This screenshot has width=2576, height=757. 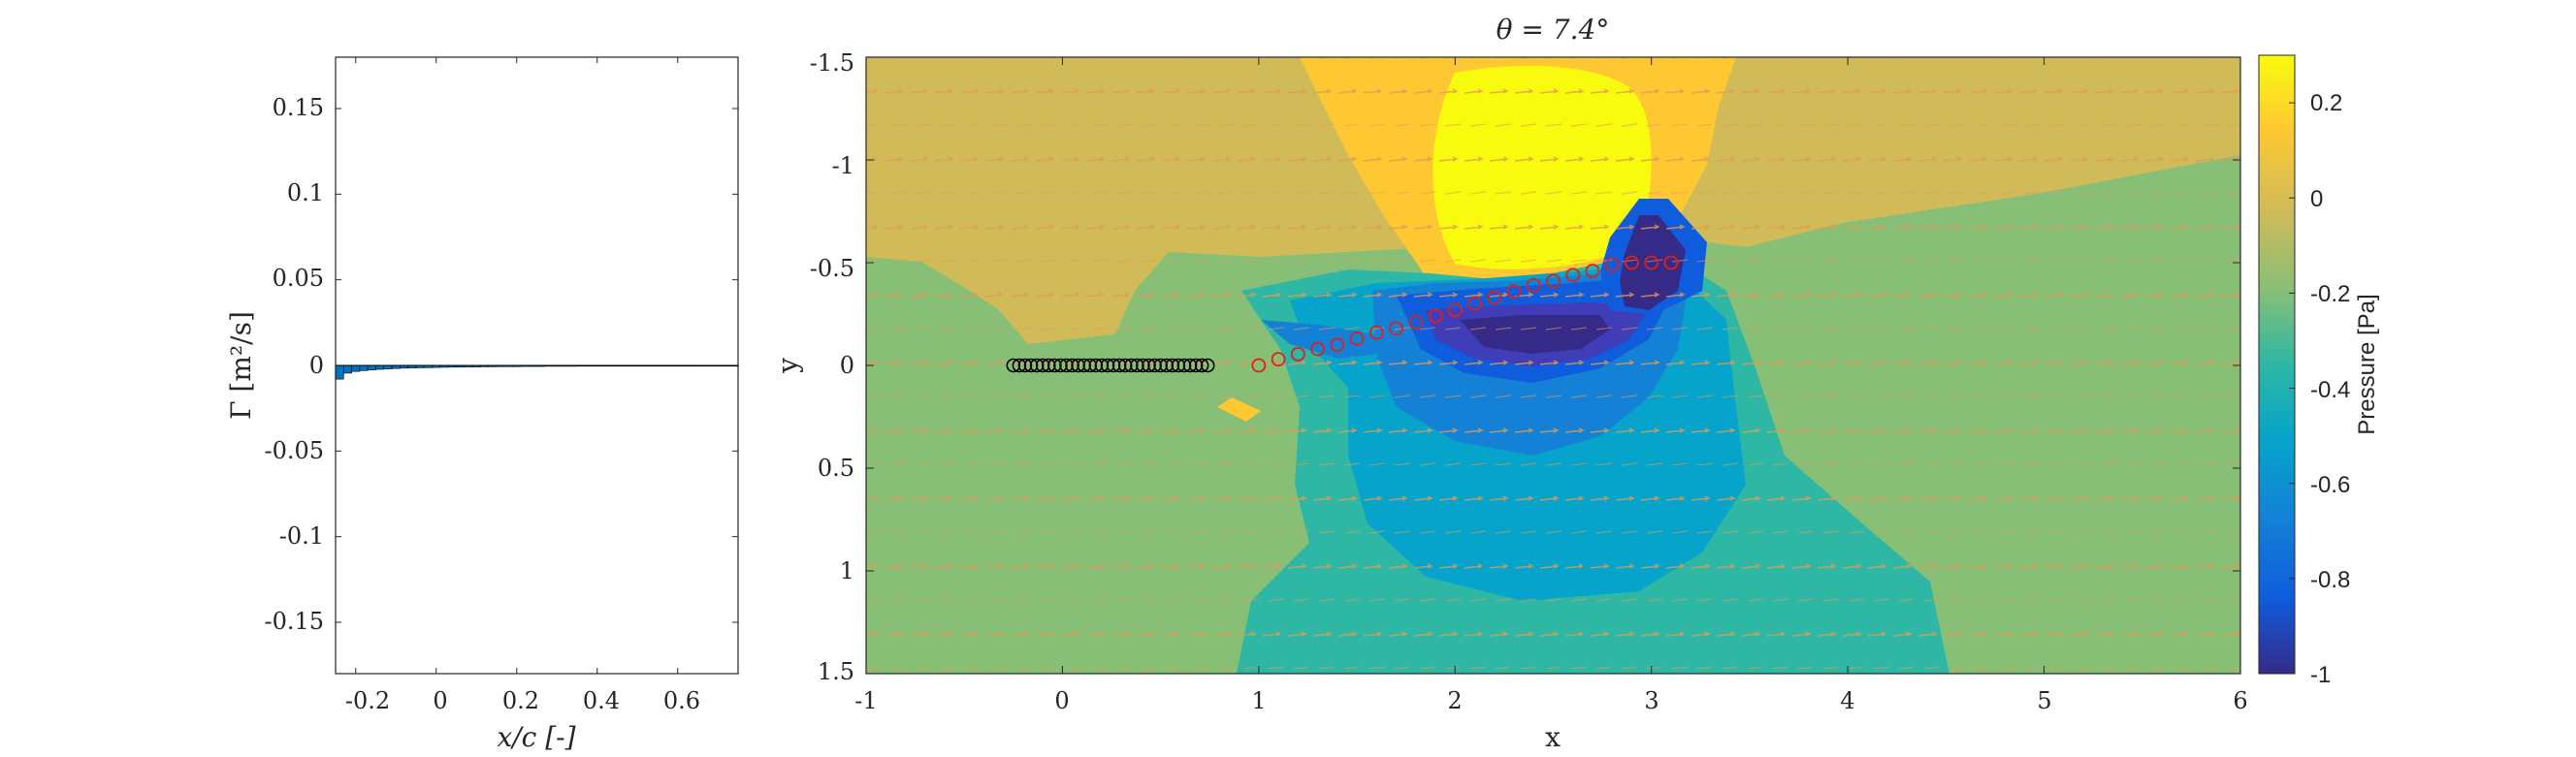 What do you see at coordinates (1553, 737) in the screenshot?
I see `pressure-x-axis-label: x` at bounding box center [1553, 737].